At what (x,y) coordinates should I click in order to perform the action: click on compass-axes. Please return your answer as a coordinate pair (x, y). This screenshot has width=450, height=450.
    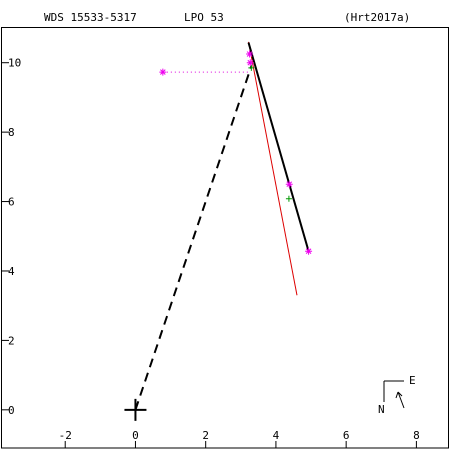
    Looking at the image, I should click on (393, 391).